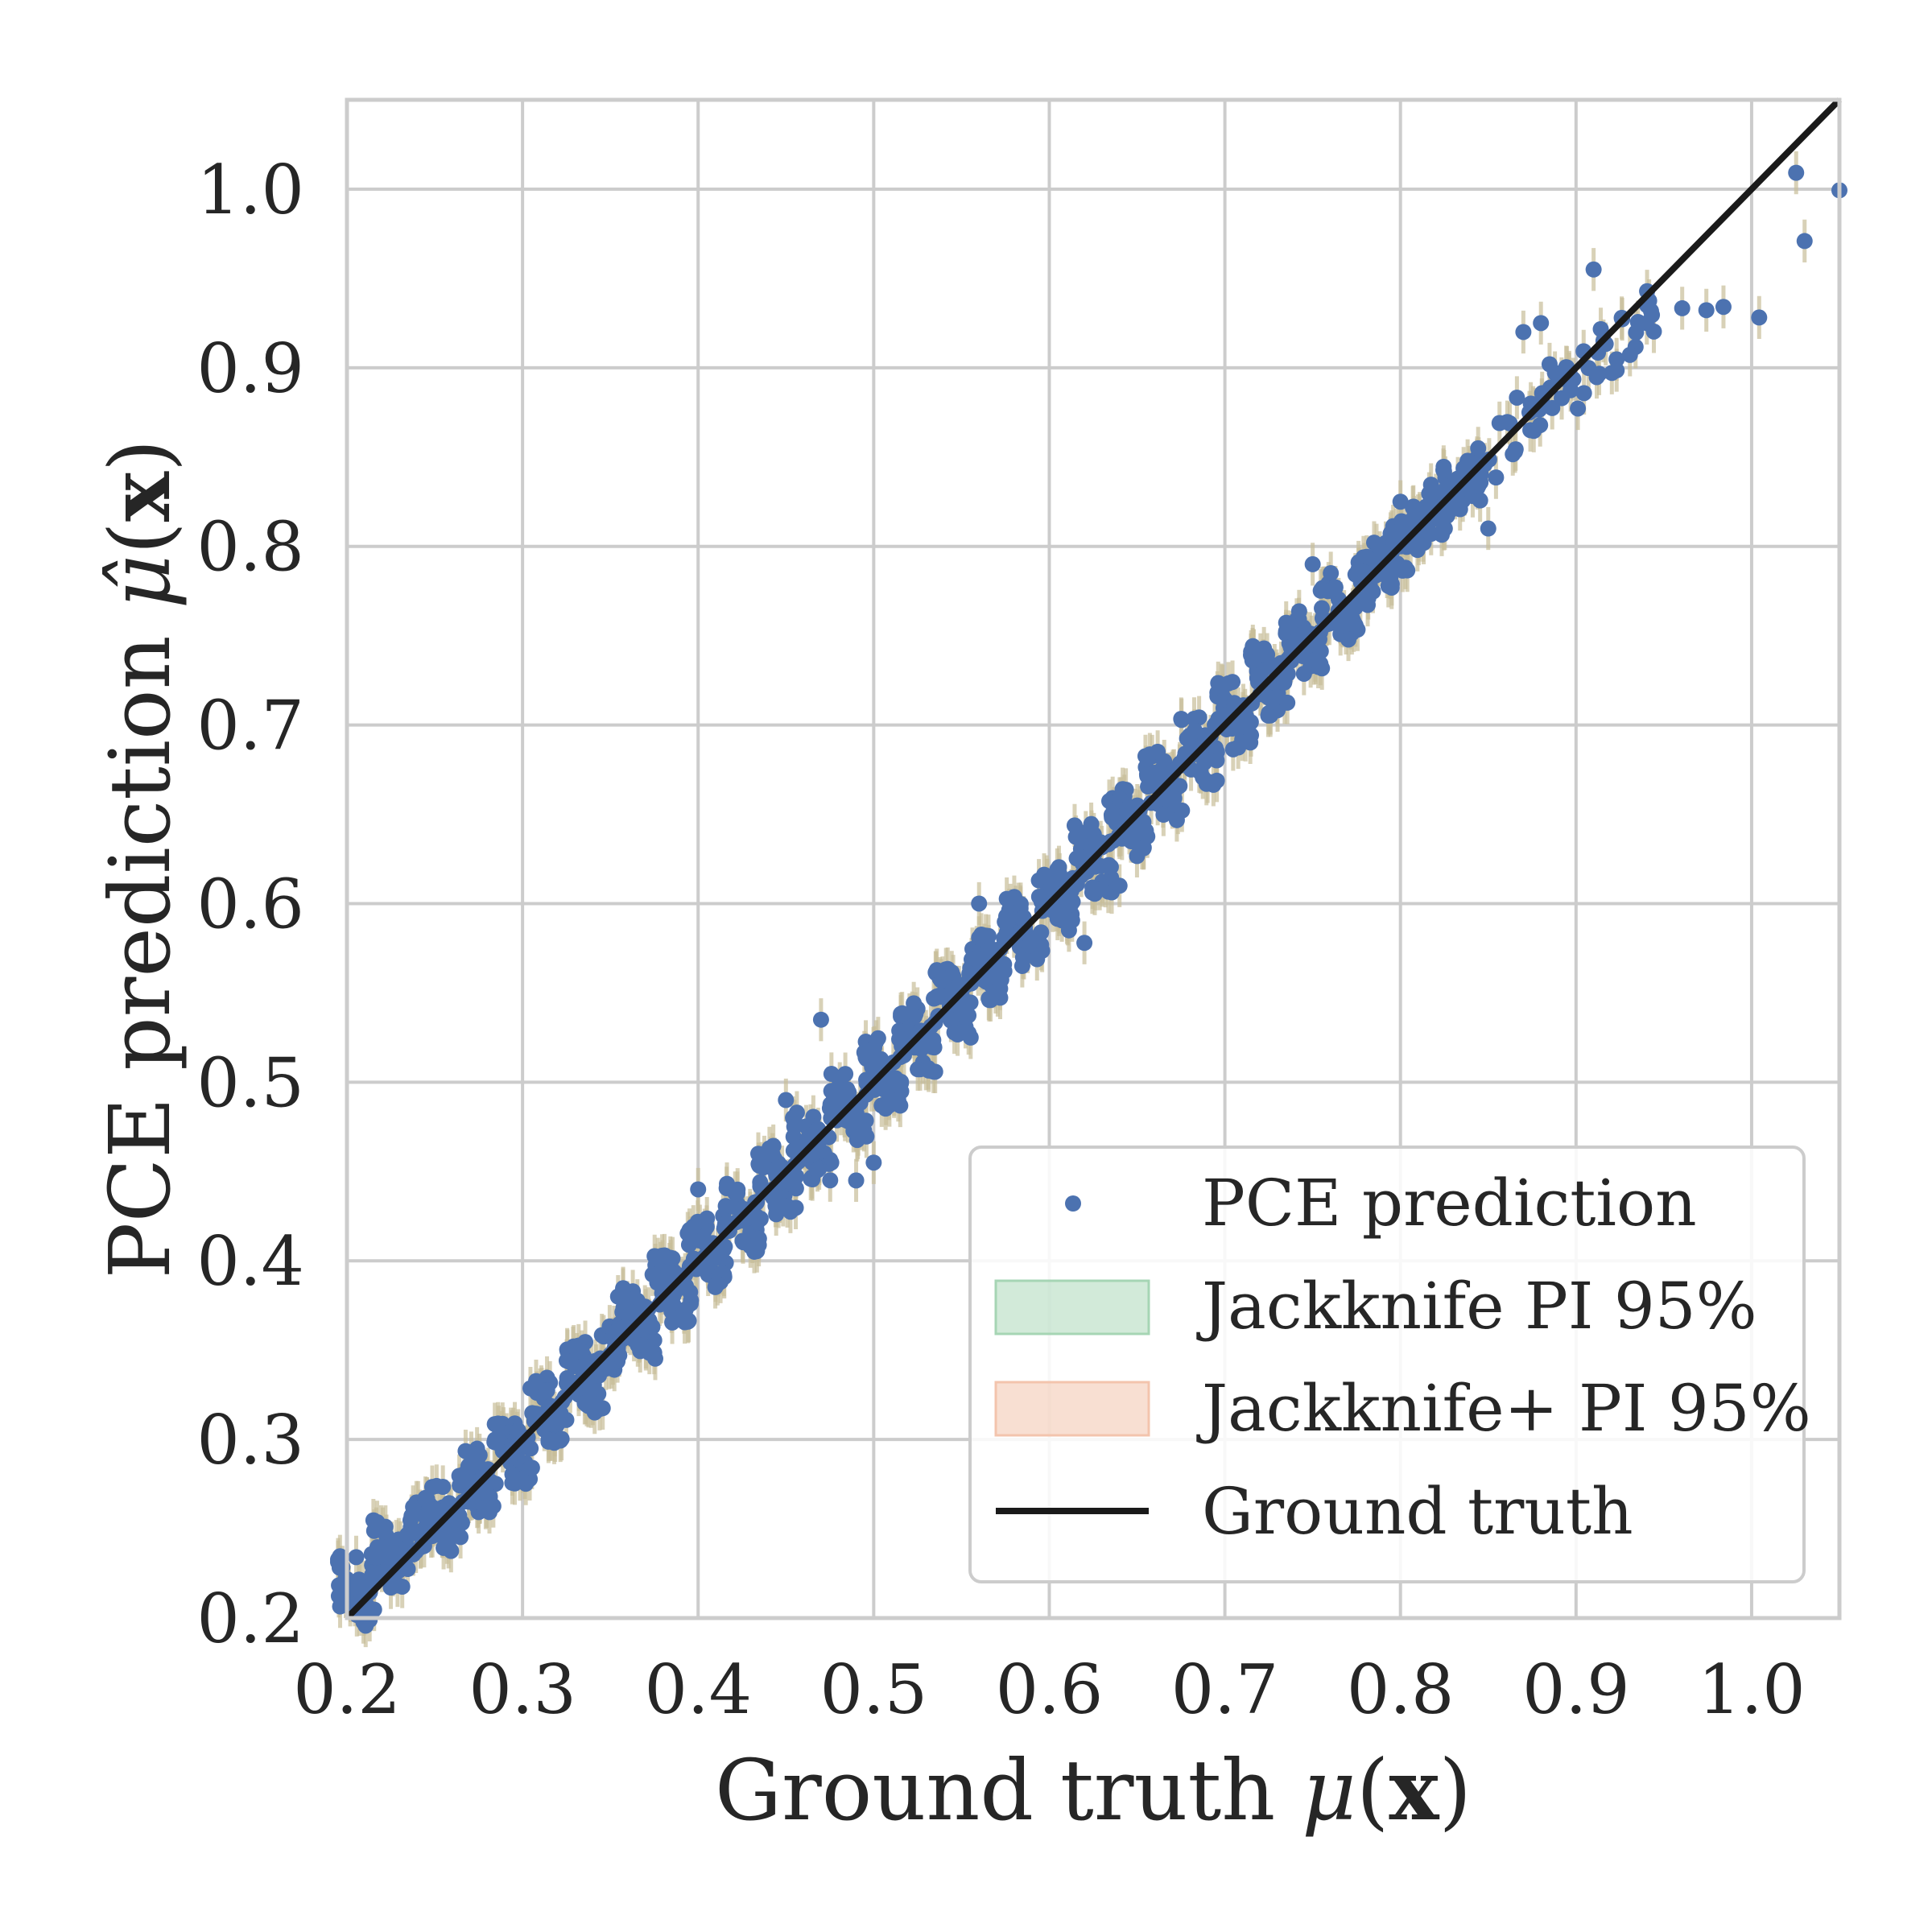 The height and width of the screenshot is (1932, 1932). Describe the element at coordinates (250, 190) in the screenshot. I see `y-tick-label: 1.0` at that location.